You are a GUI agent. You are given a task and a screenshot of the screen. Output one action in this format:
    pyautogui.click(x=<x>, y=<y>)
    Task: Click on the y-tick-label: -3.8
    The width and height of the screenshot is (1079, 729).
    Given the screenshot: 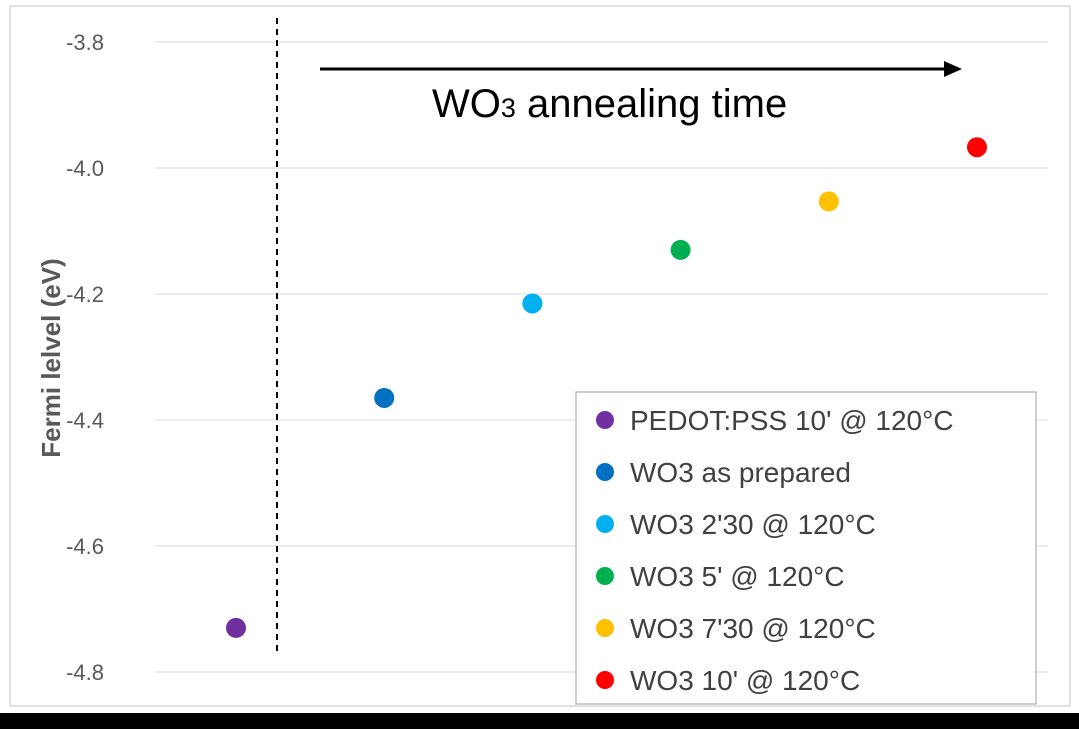 What is the action you would take?
    pyautogui.click(x=85, y=42)
    